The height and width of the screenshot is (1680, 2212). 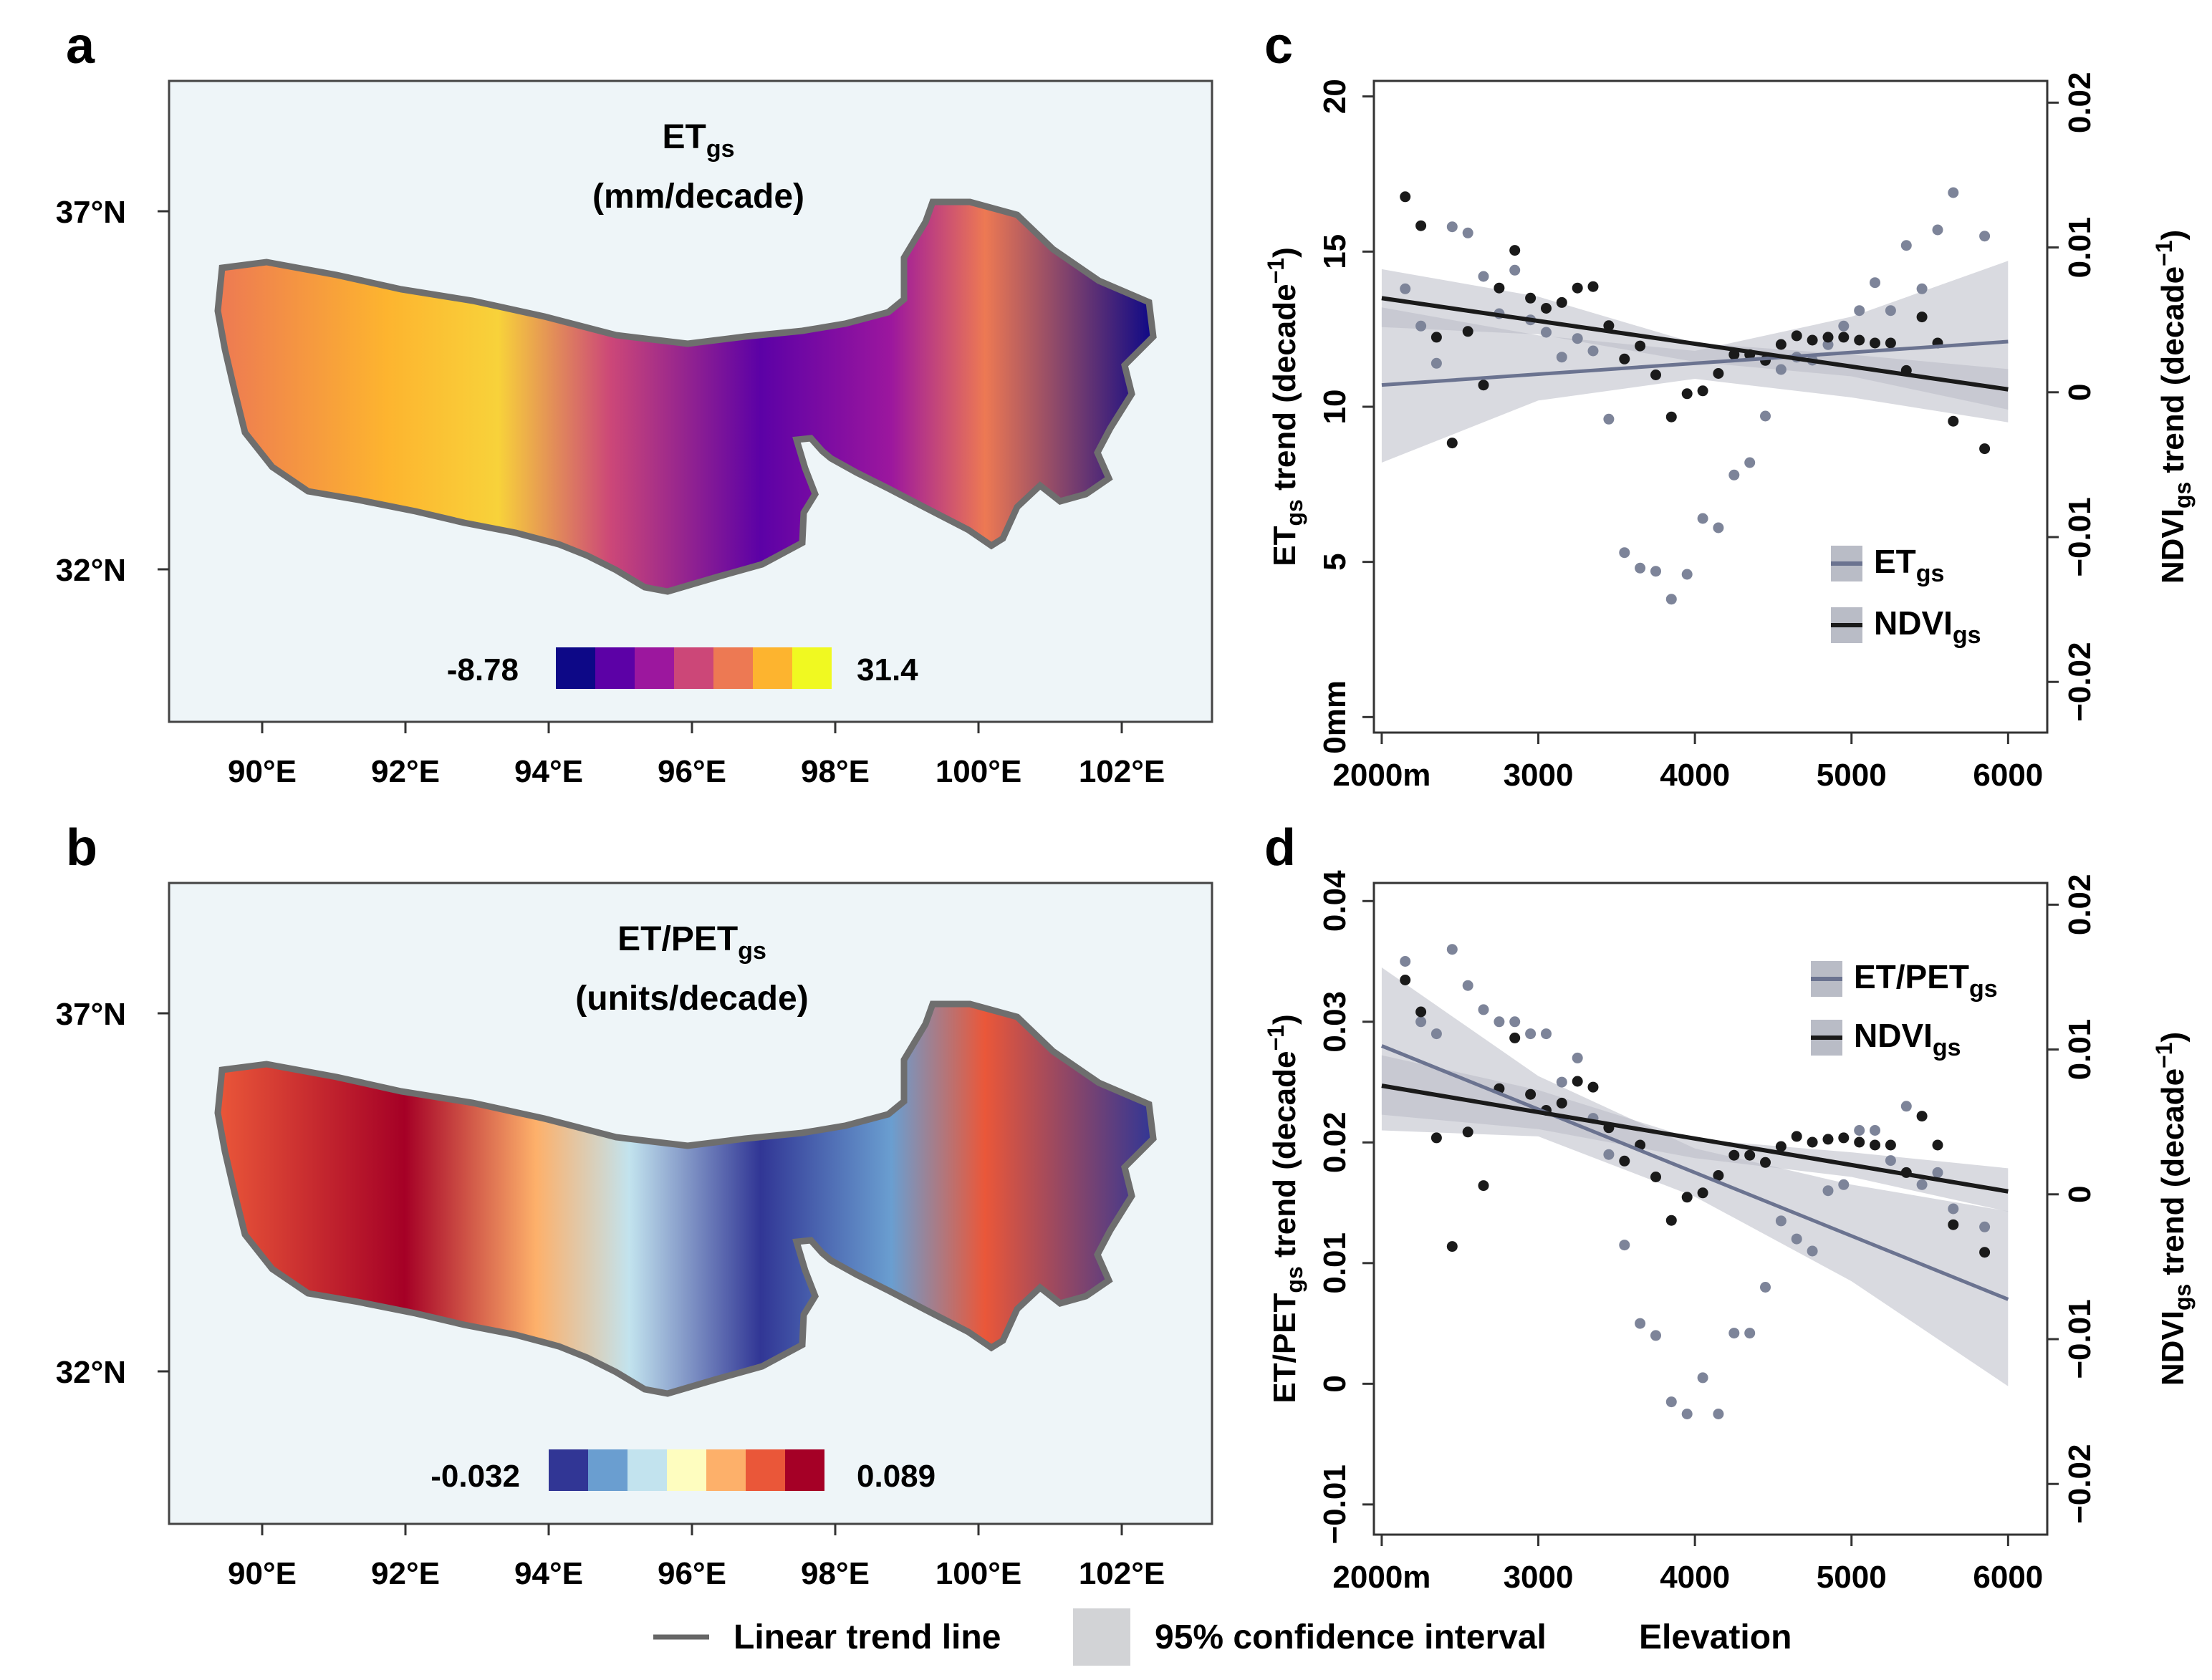 What do you see at coordinates (1278, 45) in the screenshot?
I see `panel-c-letter: c` at bounding box center [1278, 45].